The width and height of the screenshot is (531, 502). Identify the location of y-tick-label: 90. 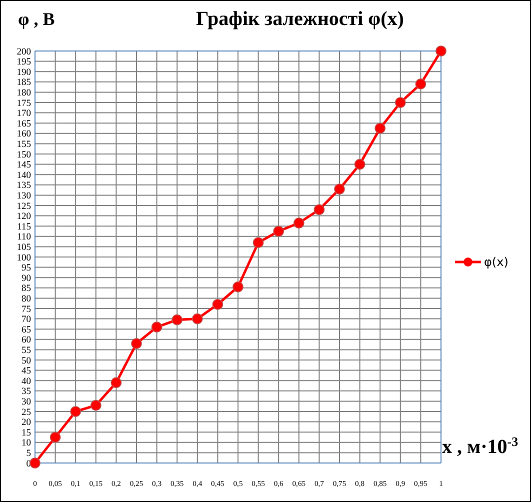
(27, 279).